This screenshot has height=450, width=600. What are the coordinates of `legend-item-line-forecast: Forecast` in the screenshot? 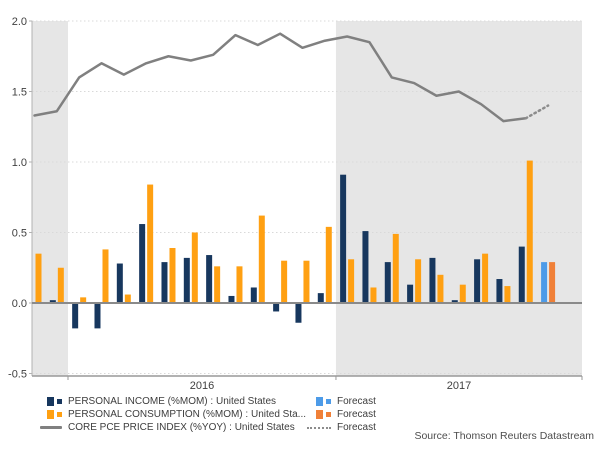 It's located at (340, 427).